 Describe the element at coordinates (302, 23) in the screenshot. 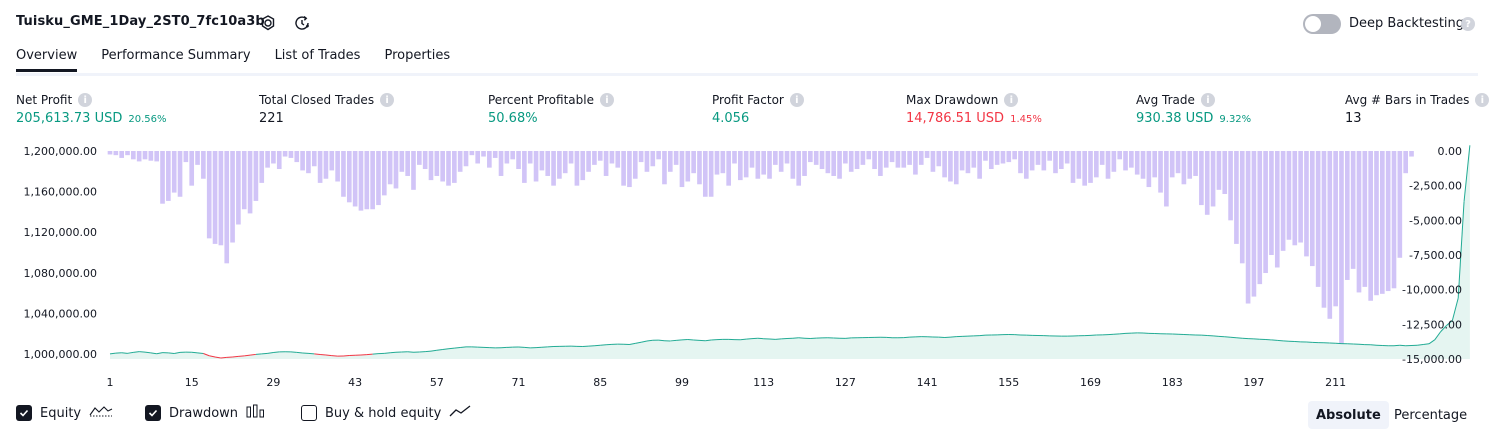

I see `refresh-icon` at that location.